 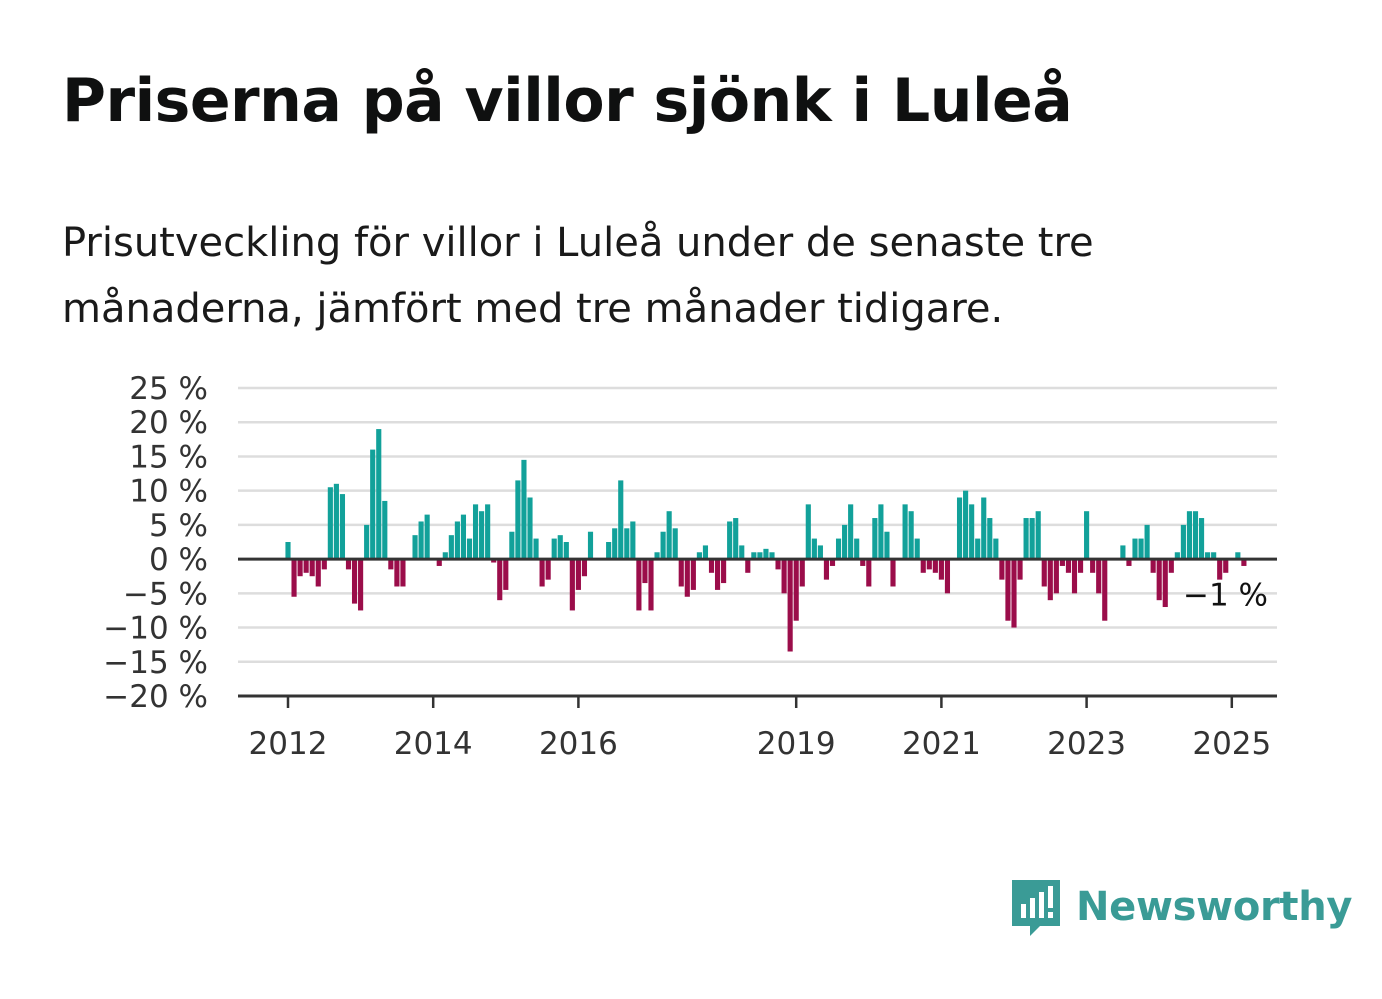 I want to click on y-tick-label: 25 %, so click(x=168, y=389).